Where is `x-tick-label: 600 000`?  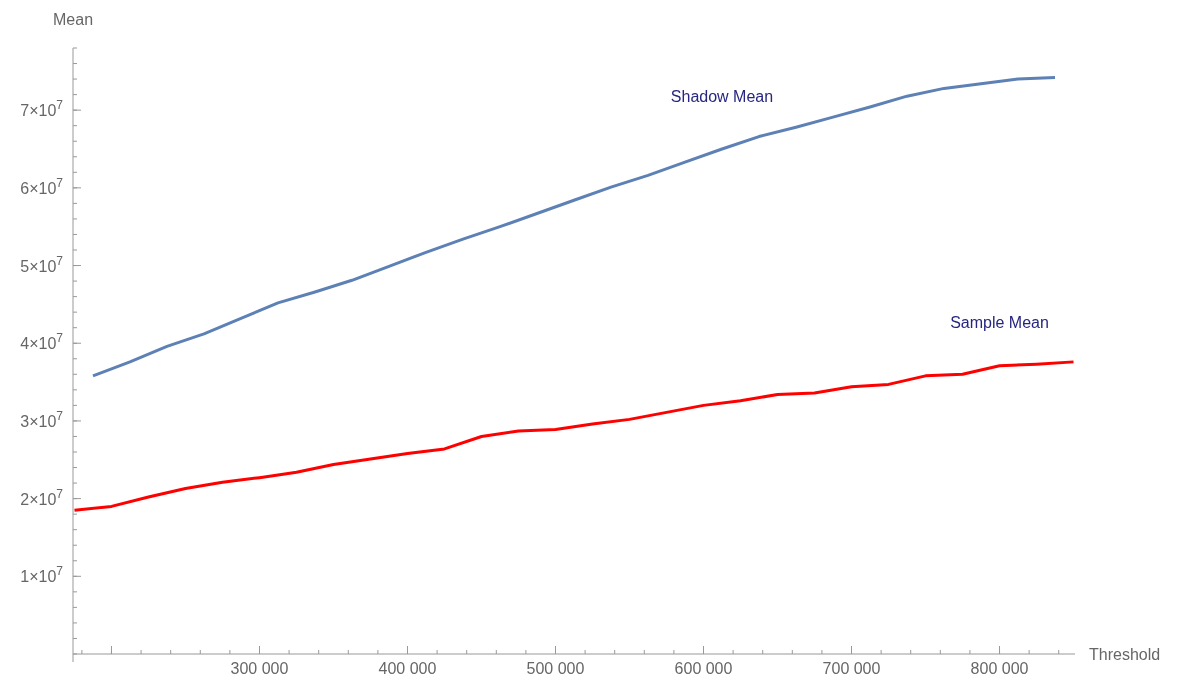 x-tick-label: 600 000 is located at coordinates (703, 668).